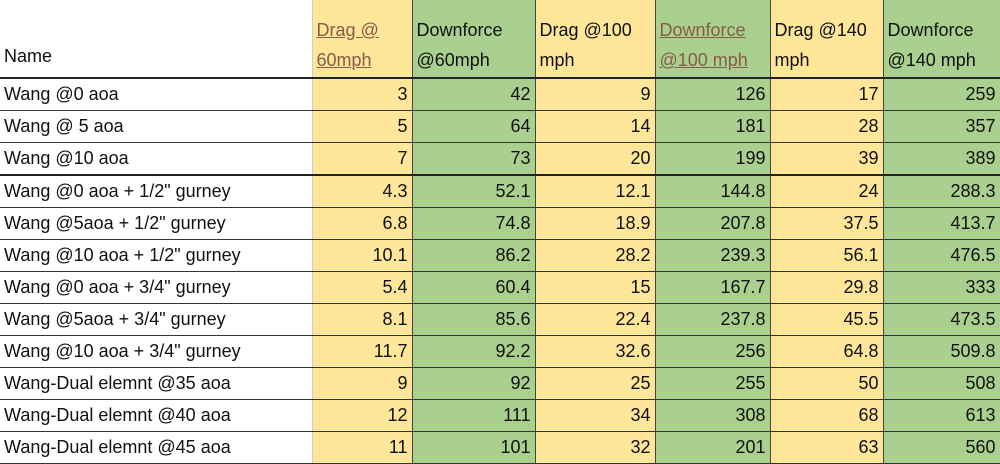 The height and width of the screenshot is (464, 1000). What do you see at coordinates (713, 383) in the screenshot?
I see `value-cell: 255` at bounding box center [713, 383].